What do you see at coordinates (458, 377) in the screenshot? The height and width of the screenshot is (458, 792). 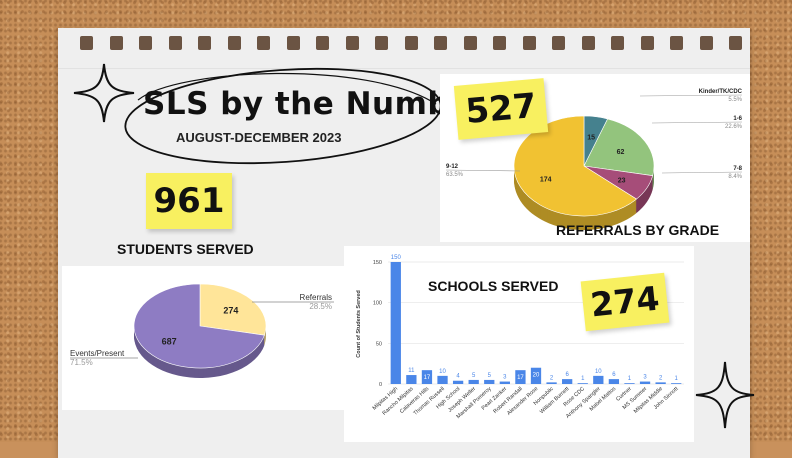 I see `bar-value-label: 4` at bounding box center [458, 377].